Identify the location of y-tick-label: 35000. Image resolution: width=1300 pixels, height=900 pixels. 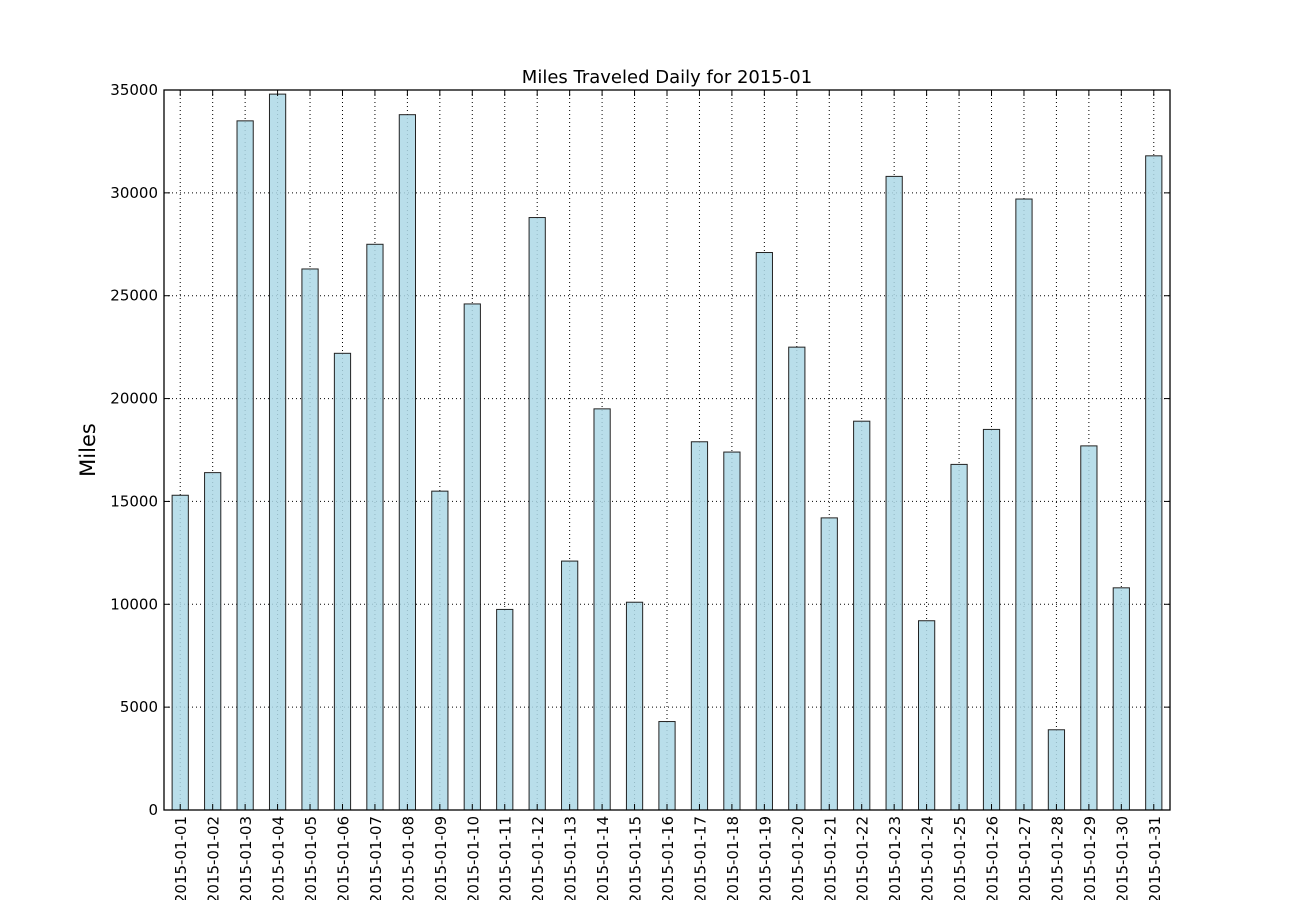
(134, 90).